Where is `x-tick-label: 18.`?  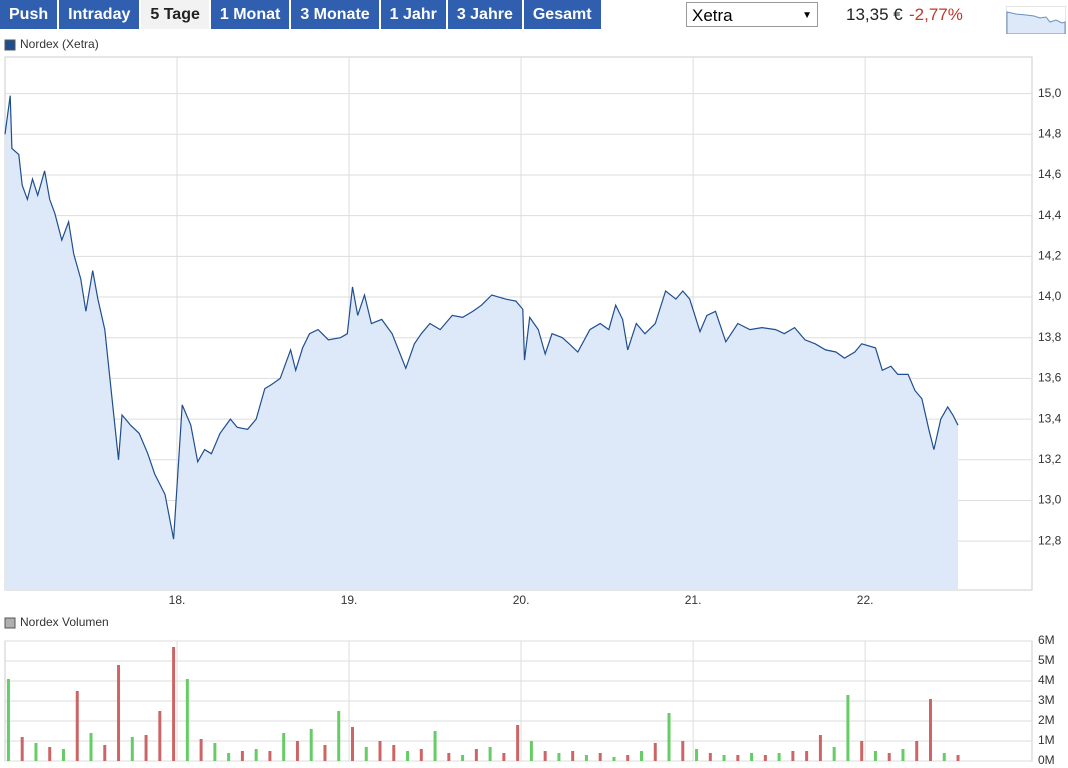
x-tick-label: 18. is located at coordinates (177, 600).